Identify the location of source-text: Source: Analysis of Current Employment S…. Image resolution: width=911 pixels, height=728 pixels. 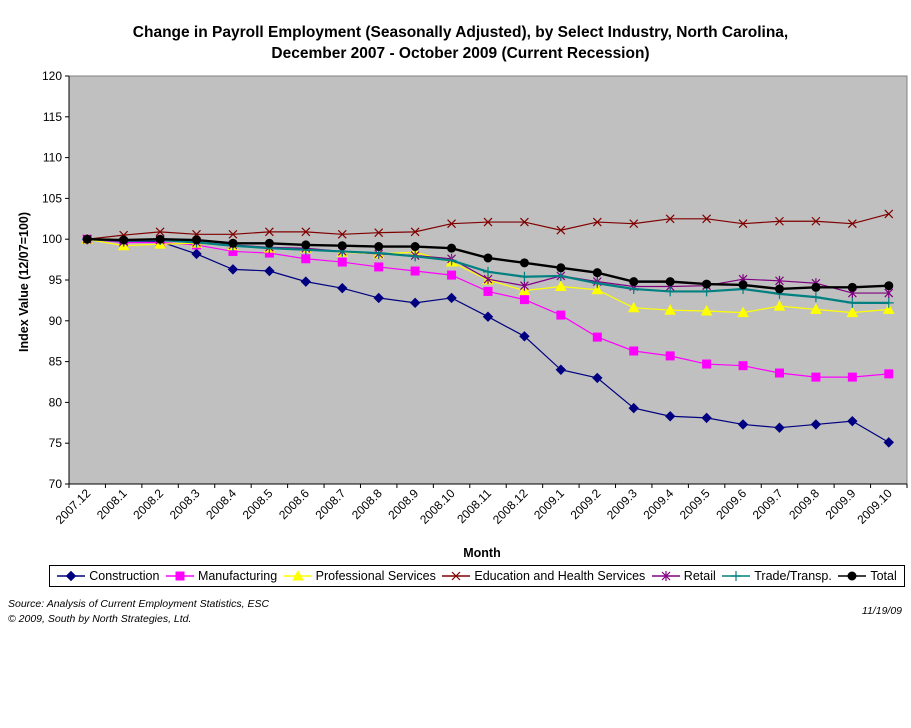
(139, 604).